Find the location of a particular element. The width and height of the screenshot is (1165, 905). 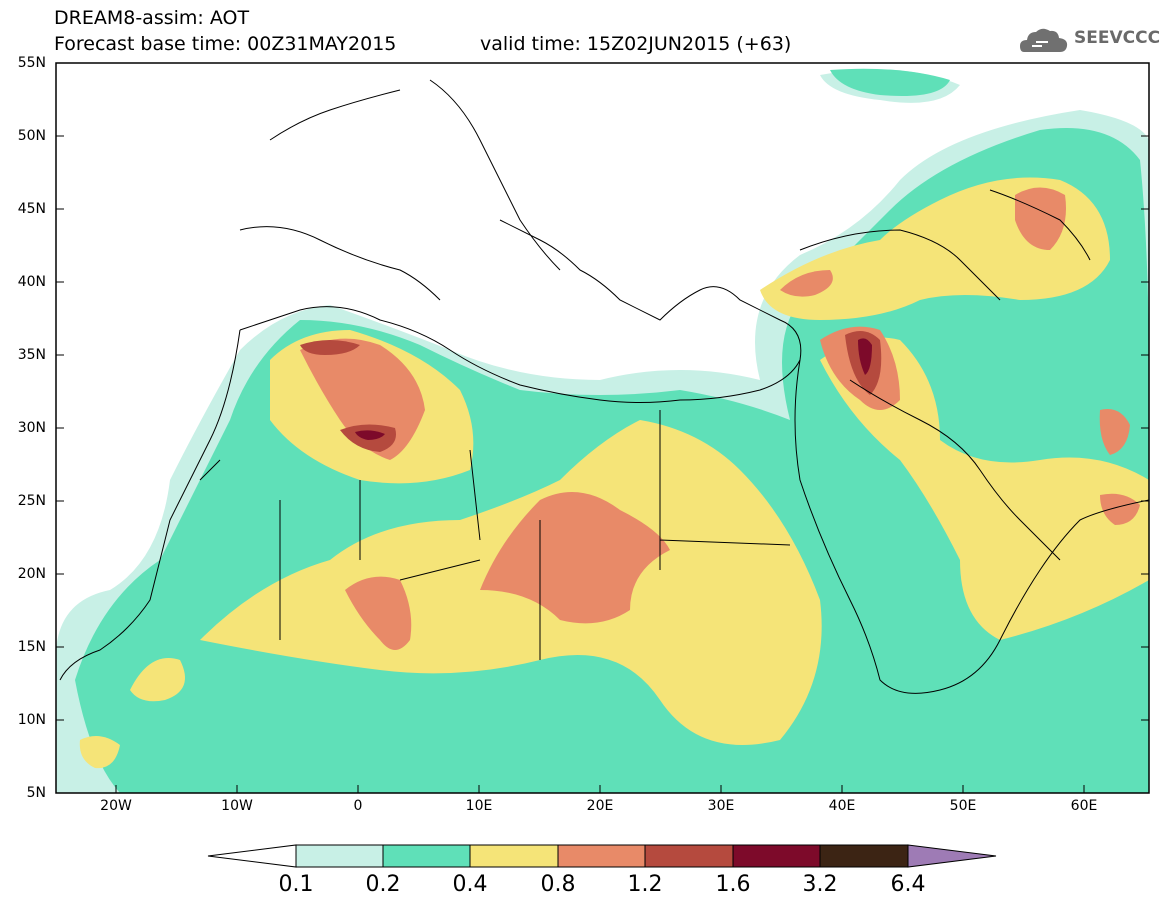

lon-label: 20W is located at coordinates (116, 806).